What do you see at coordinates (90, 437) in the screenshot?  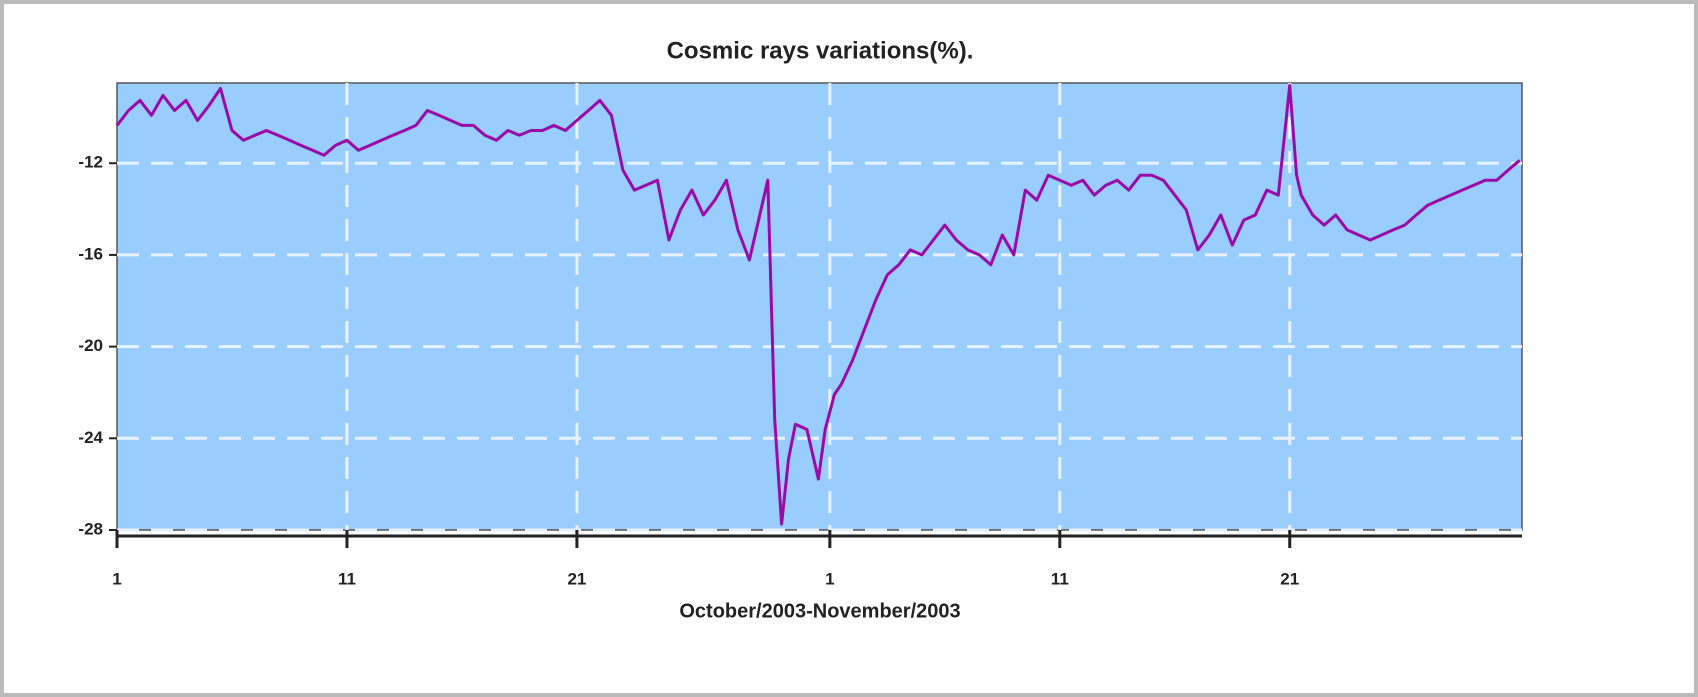 I see `y-tick-label: -24` at bounding box center [90, 437].